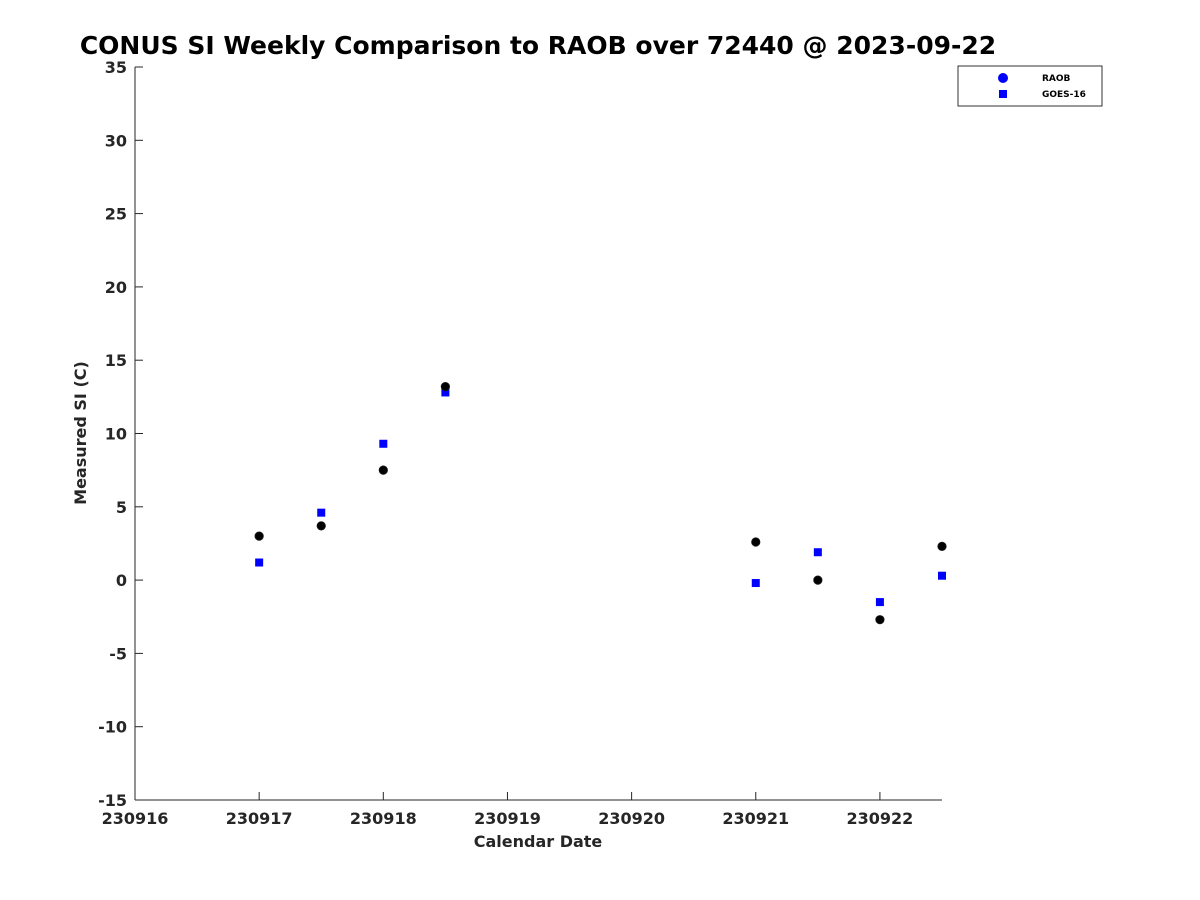 The width and height of the screenshot is (1200, 900). I want to click on y-tick-label: 0, so click(121, 580).